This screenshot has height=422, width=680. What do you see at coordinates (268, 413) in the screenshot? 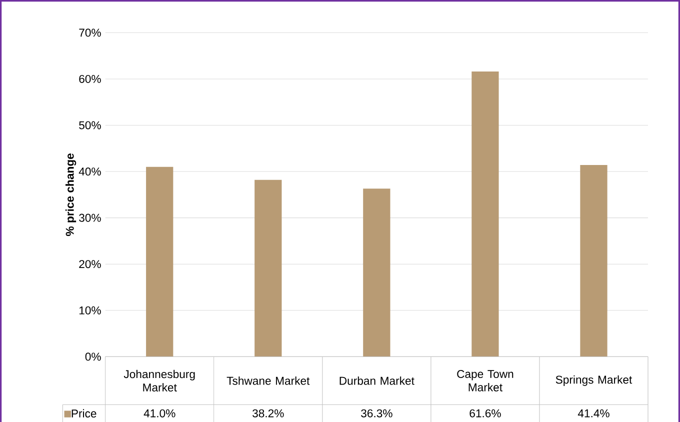
I see `data-label: 38.2%` at bounding box center [268, 413].